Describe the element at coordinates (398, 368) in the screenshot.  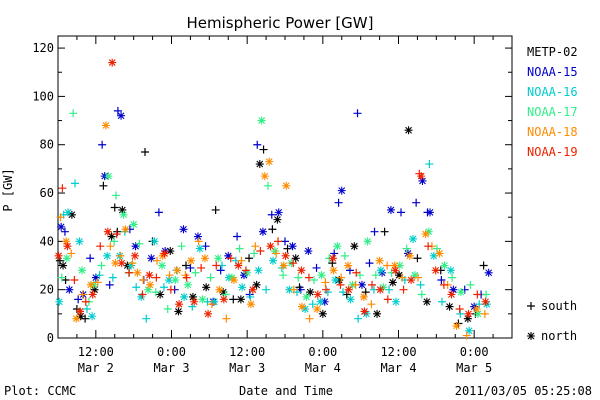
I see `x-date-label-4: Mar 4` at that location.